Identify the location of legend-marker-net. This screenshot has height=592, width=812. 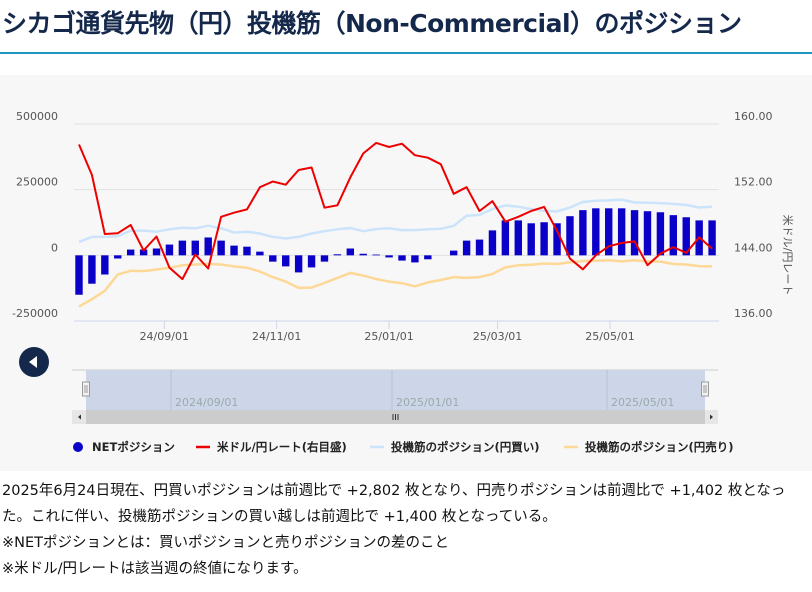
(78, 447).